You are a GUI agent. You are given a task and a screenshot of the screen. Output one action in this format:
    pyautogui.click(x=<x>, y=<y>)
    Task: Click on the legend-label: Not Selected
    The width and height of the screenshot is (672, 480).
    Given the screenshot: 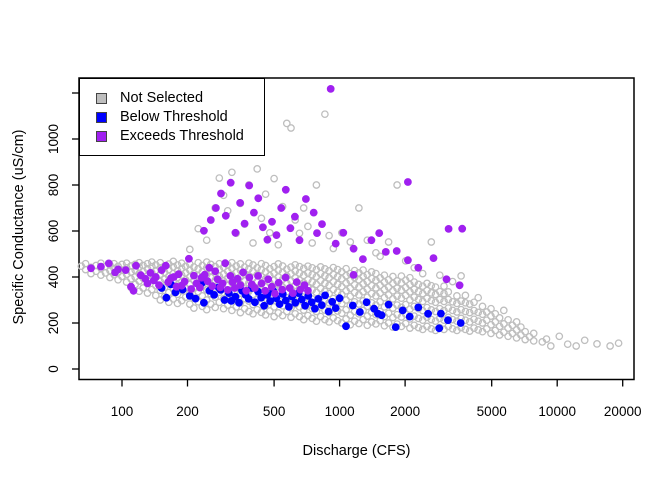 What is the action you would take?
    pyautogui.click(x=162, y=98)
    